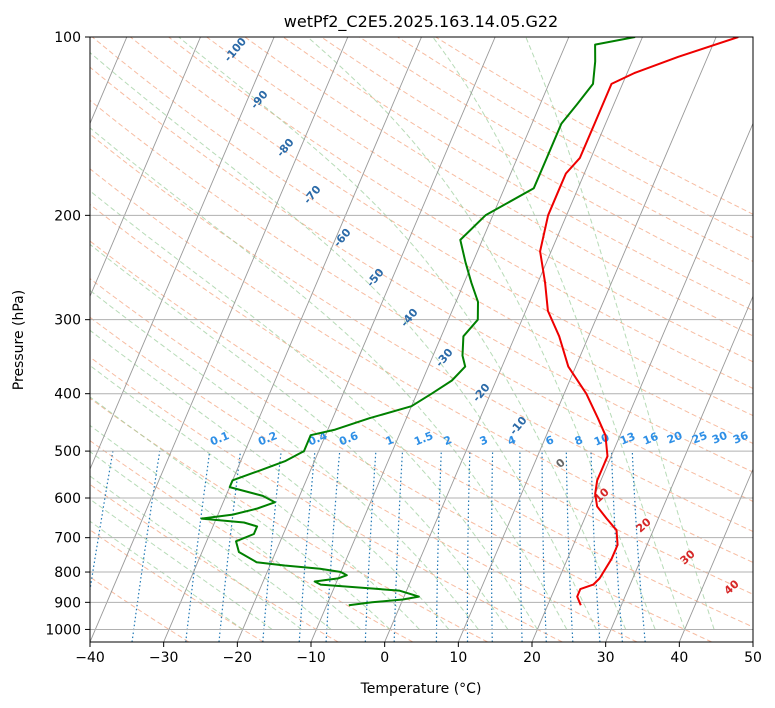 The image size is (775, 708). What do you see at coordinates (418, 654) in the screenshot?
I see `x-axis-ticks: −40 −30 −20 −10 0 10 20 30 40 50` at bounding box center [418, 654].